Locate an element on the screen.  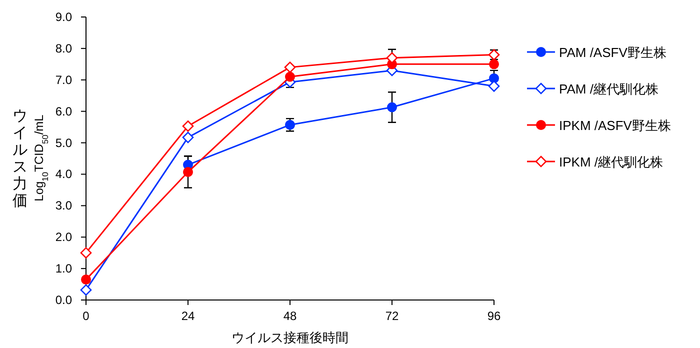
y-tick-label: 9.0 is located at coordinates (63, 17).